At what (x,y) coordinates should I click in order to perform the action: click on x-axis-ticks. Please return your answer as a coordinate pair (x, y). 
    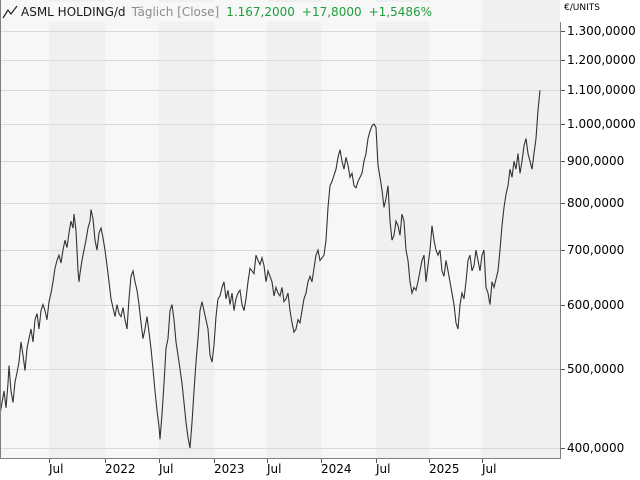
    Looking at the image, I should click on (266, 461).